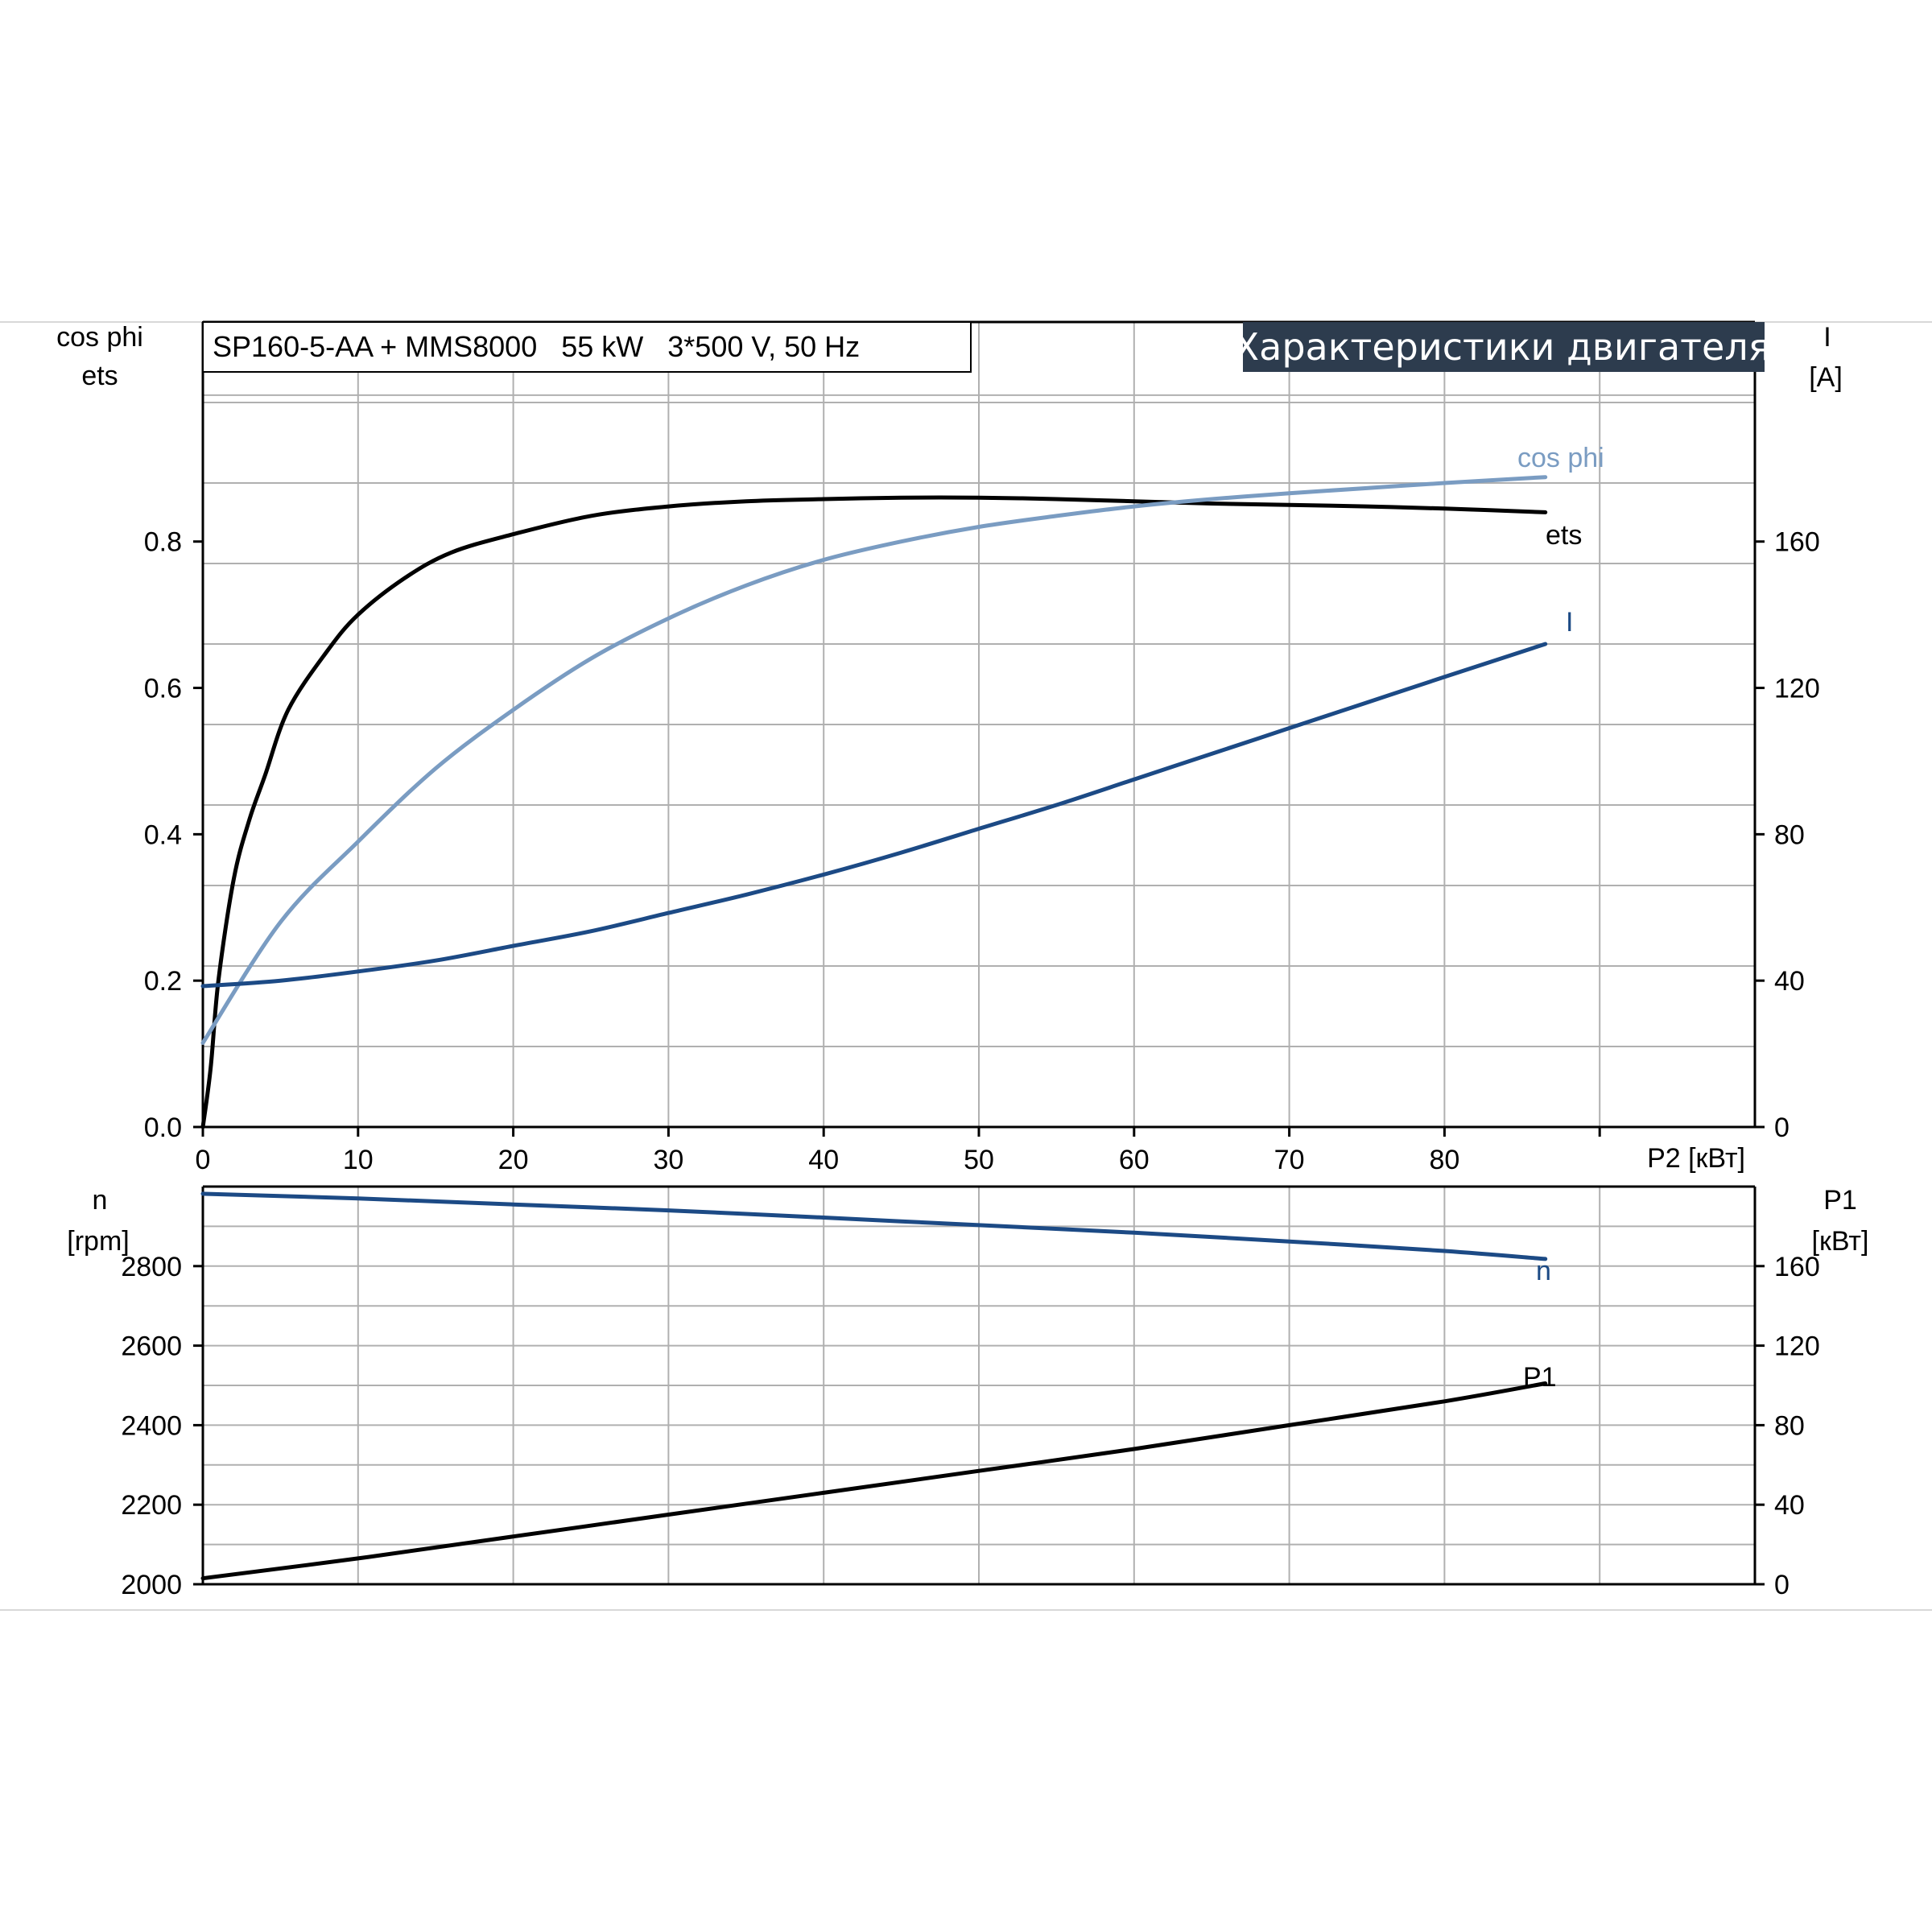 The image size is (1932, 1932). Describe the element at coordinates (1564, 535) in the screenshot. I see `curve-label-ets: ets` at that location.